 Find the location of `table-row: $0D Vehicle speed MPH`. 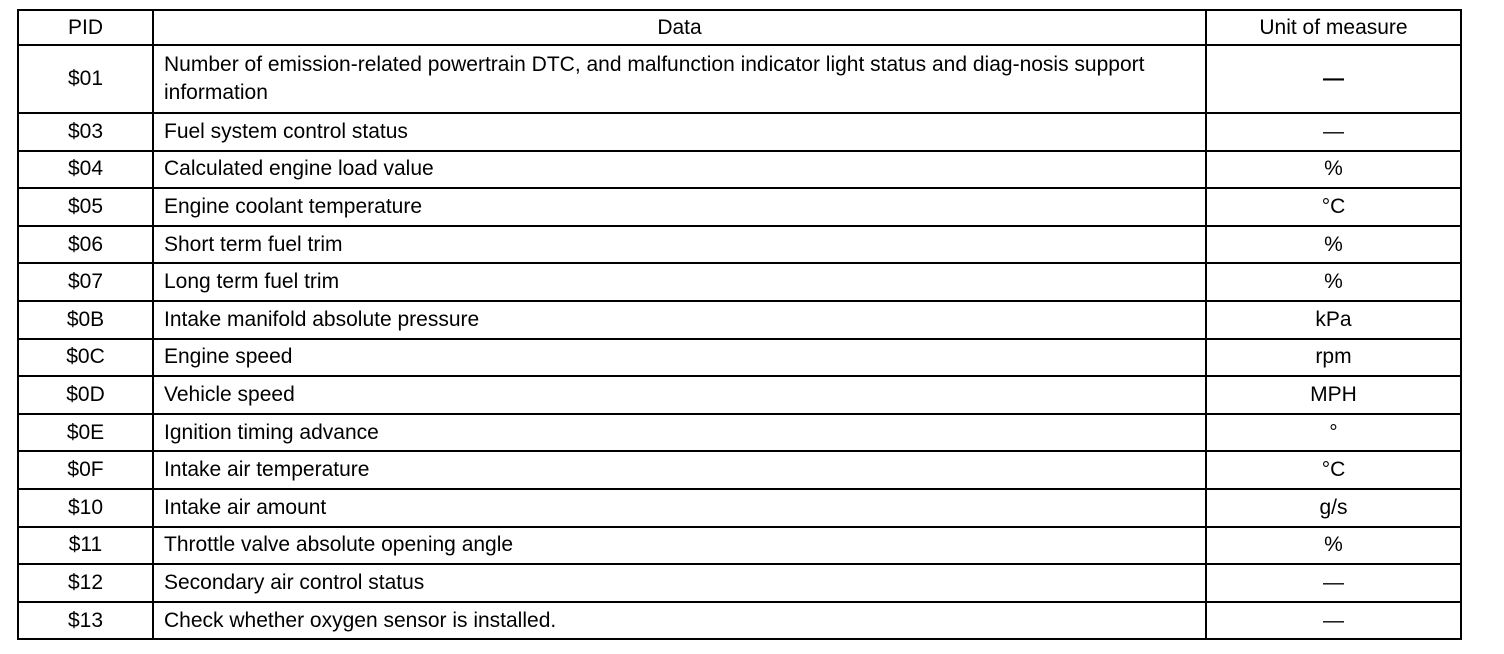

table-row: $0D Vehicle speed MPH is located at coordinates (739, 395).